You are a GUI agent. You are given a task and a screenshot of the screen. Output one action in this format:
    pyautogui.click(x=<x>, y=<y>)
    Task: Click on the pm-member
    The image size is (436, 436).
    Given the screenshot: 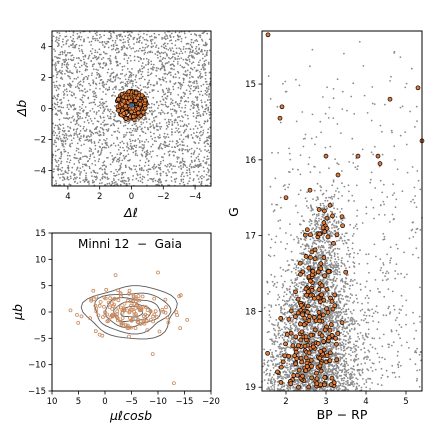 What is the action you would take?
    pyautogui.click(x=106, y=289)
    